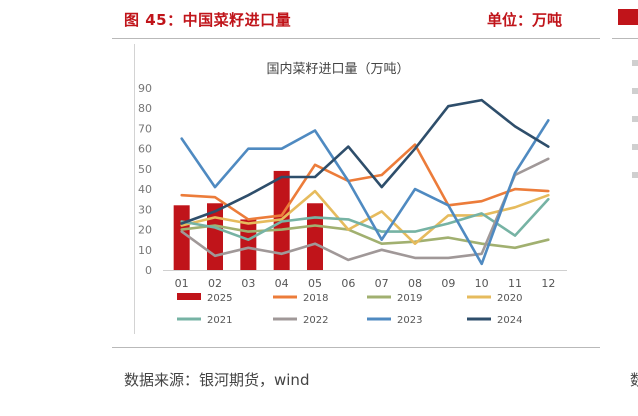  What do you see at coordinates (365, 283) in the screenshot?
I see `x-axis-ticks: 01 02 03 04 05 06 07 08 09 10 11 12` at bounding box center [365, 283].